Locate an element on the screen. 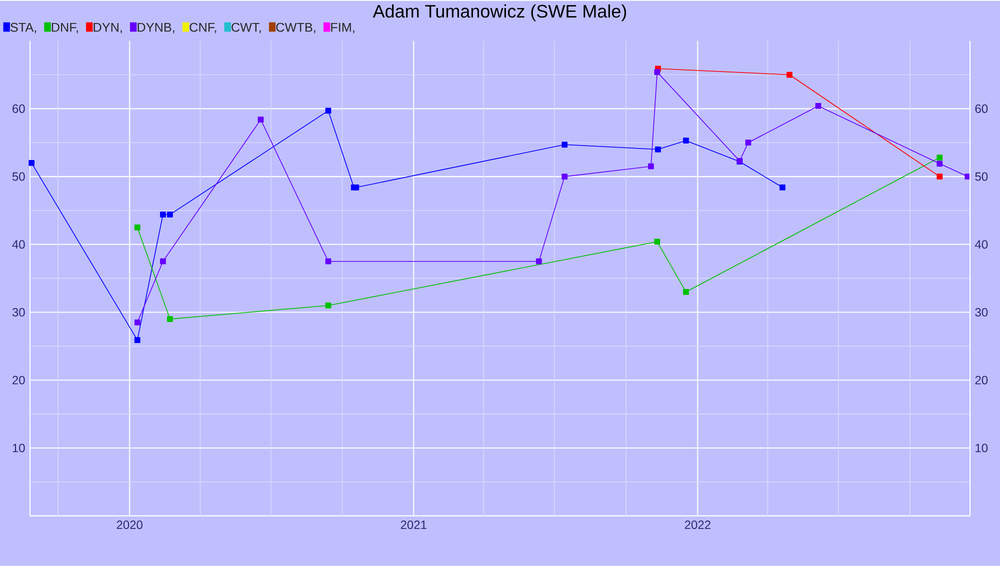 The height and width of the screenshot is (566, 1000). legend-label: DYN, is located at coordinates (108, 28).